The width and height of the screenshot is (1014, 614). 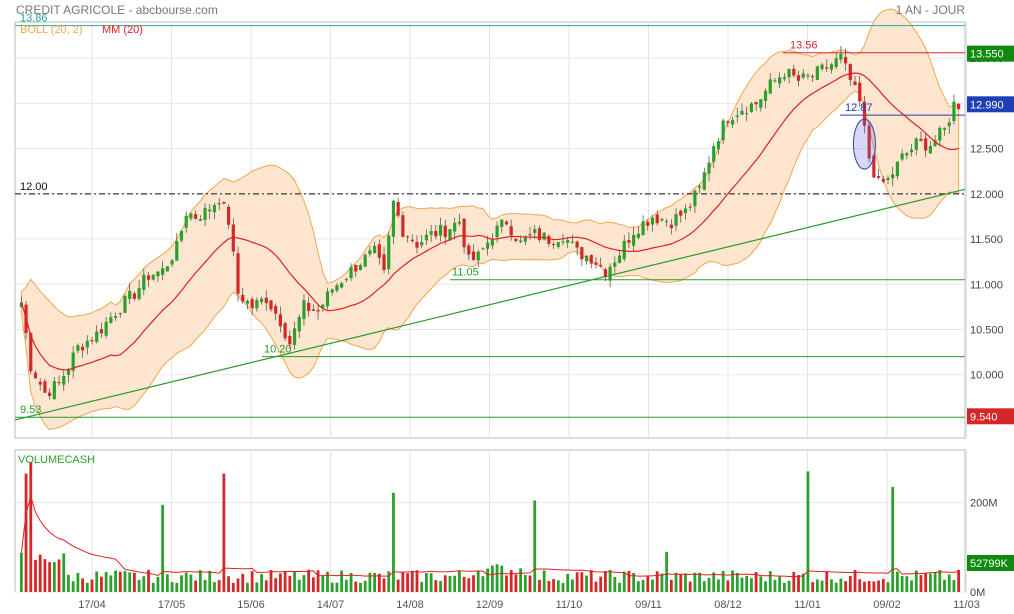 What do you see at coordinates (977, 593) in the screenshot?
I see `volume-tick-label: 0M` at bounding box center [977, 593].